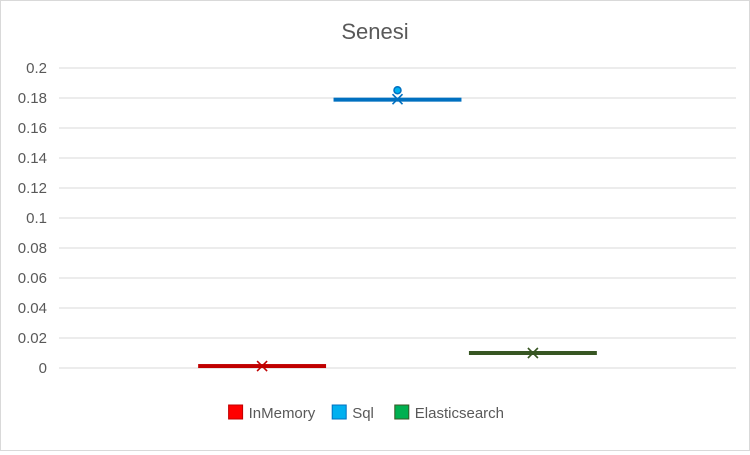 This screenshot has width=750, height=455. What do you see at coordinates (363, 413) in the screenshot?
I see `legend-label: Sql` at bounding box center [363, 413].